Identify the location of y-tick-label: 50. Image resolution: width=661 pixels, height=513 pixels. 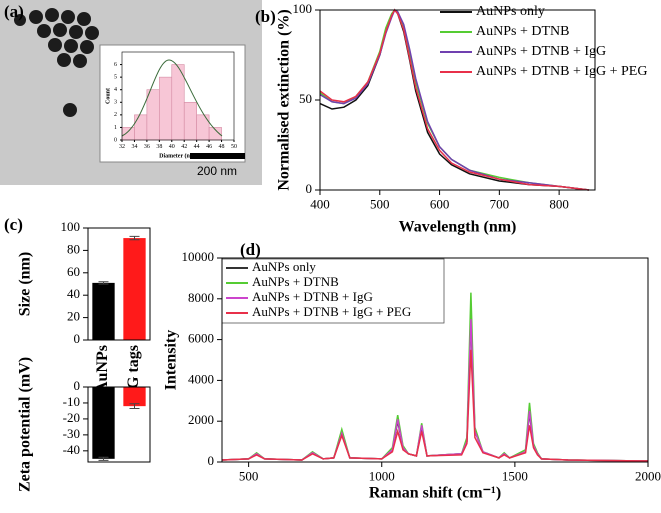
(305, 98).